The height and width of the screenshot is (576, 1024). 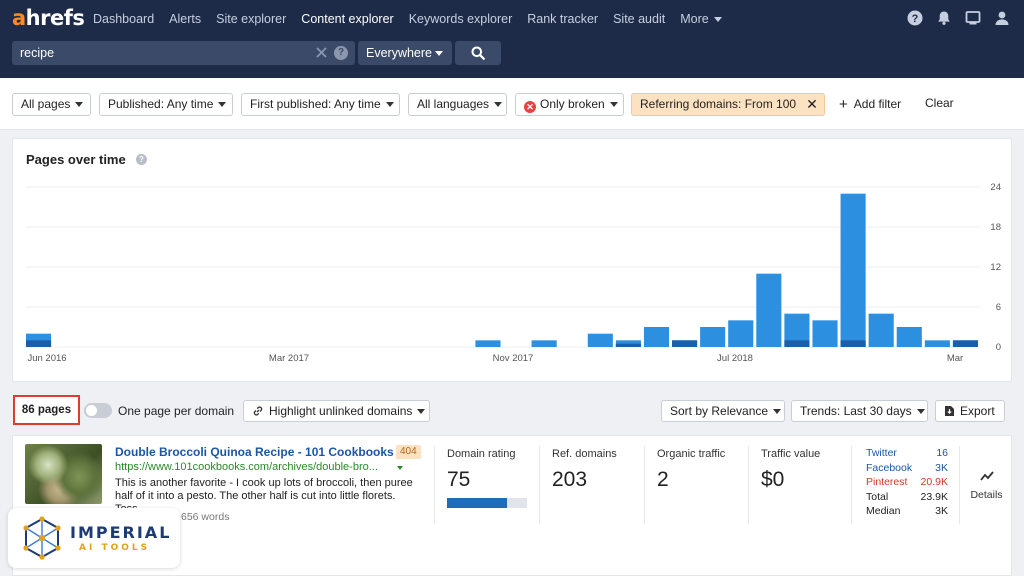 I want to click on ref-domains-metric: Ref. domains 203, so click(x=591, y=485).